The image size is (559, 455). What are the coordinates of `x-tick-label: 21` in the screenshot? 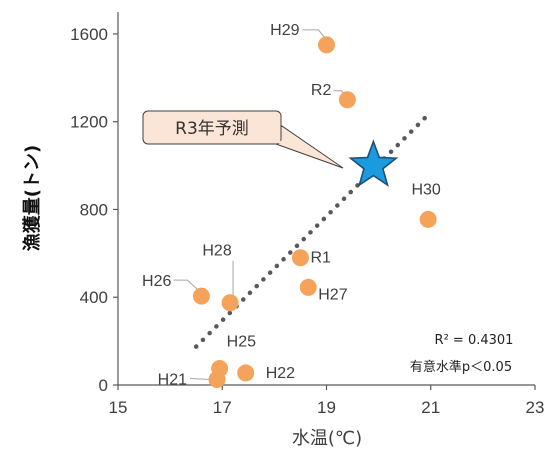 It's located at (430, 407).